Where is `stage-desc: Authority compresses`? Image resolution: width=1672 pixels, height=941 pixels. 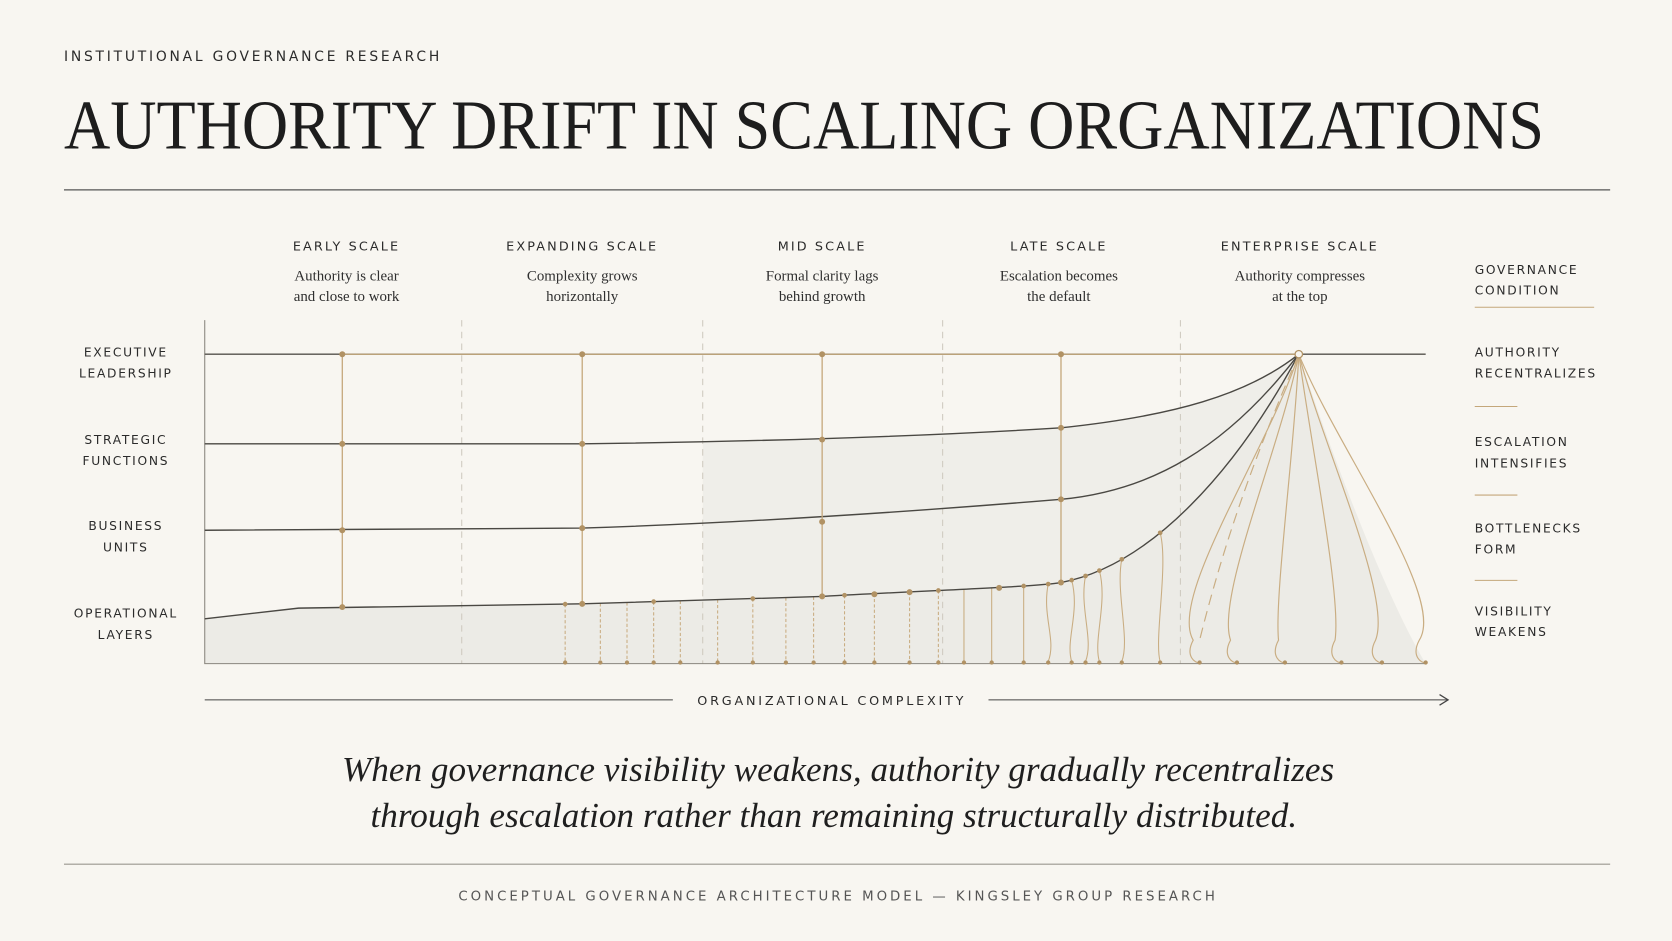
stage-desc: Authority compresses is located at coordinates (1300, 277).